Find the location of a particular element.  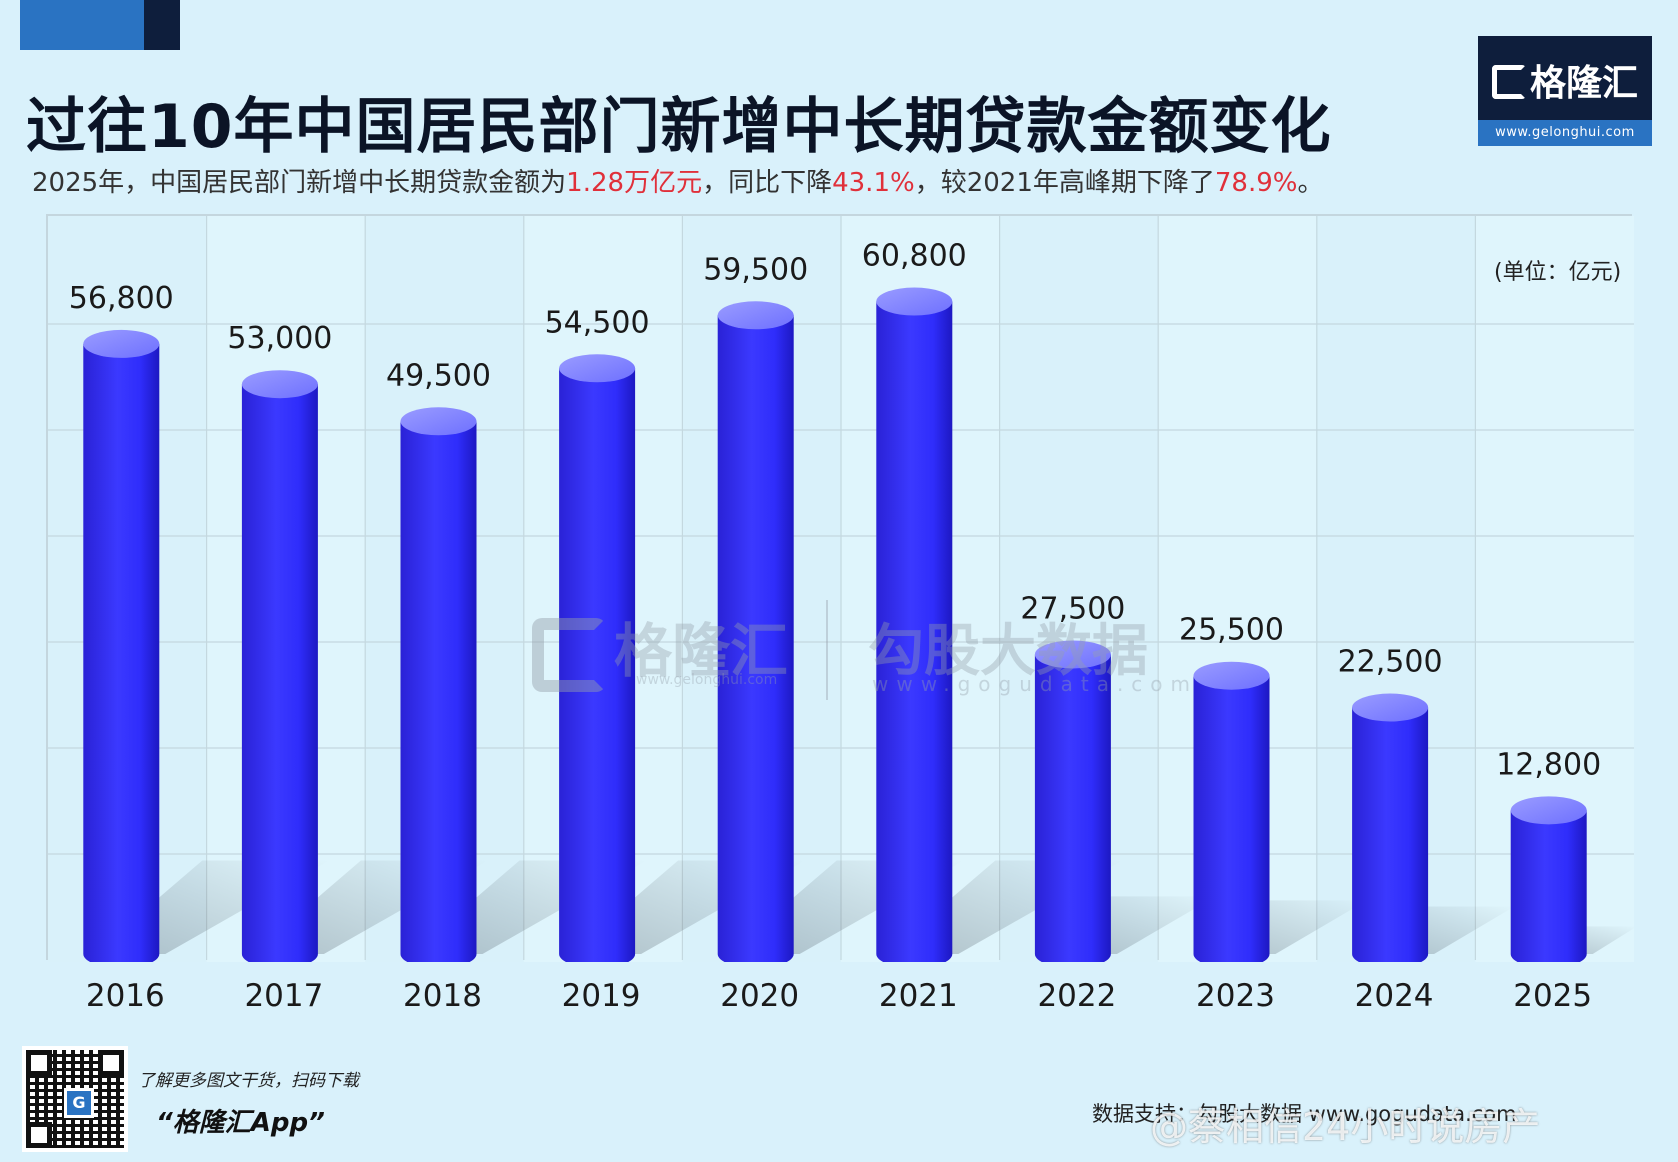

bar-2021 is located at coordinates (914, 631).